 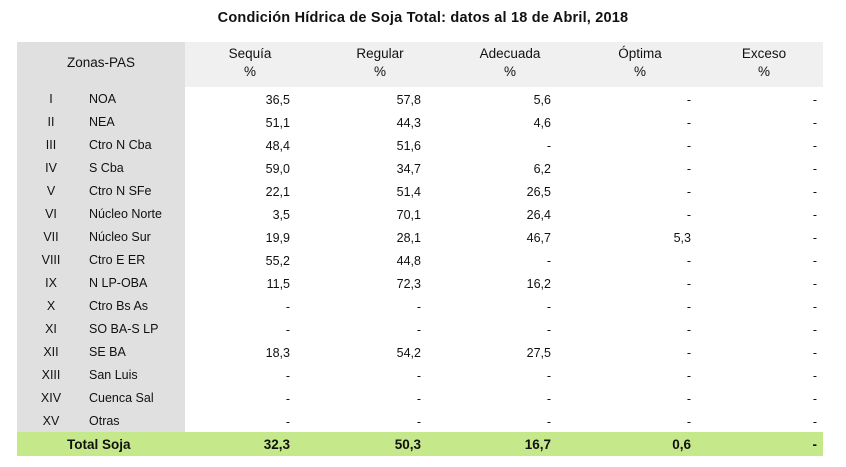 I want to click on header-zonas: Zonas-PAS, so click(x=101, y=62).